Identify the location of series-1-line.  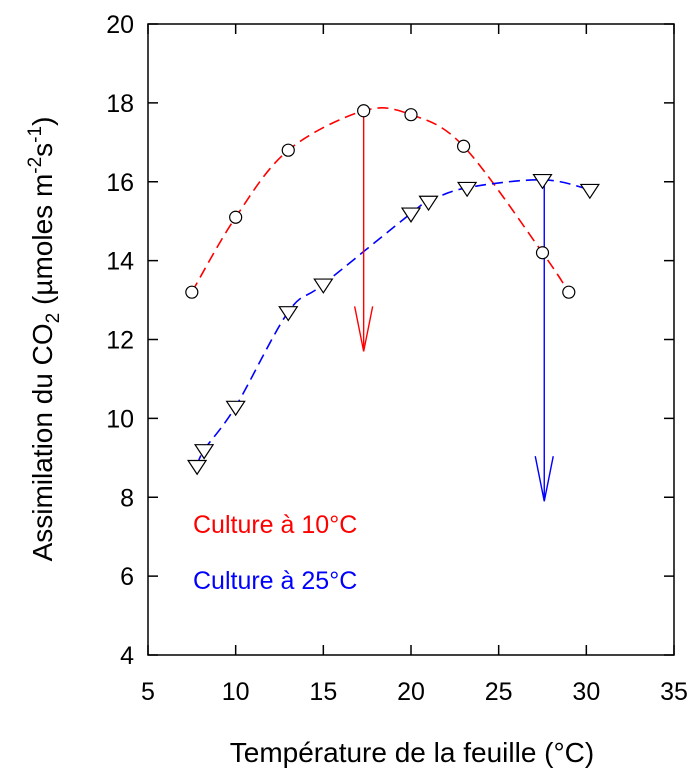
(380, 200).